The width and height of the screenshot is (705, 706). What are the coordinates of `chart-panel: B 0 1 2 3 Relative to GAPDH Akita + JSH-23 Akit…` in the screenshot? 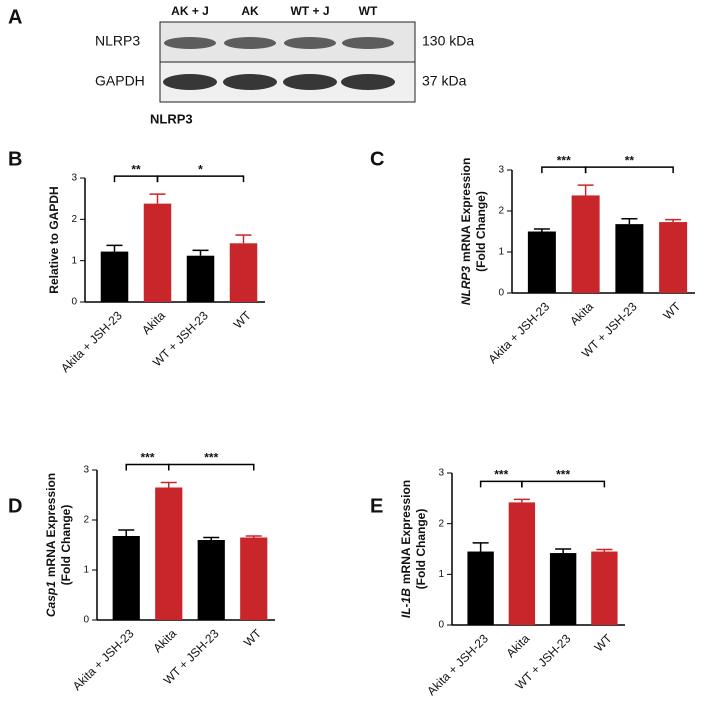 It's located at (136, 261).